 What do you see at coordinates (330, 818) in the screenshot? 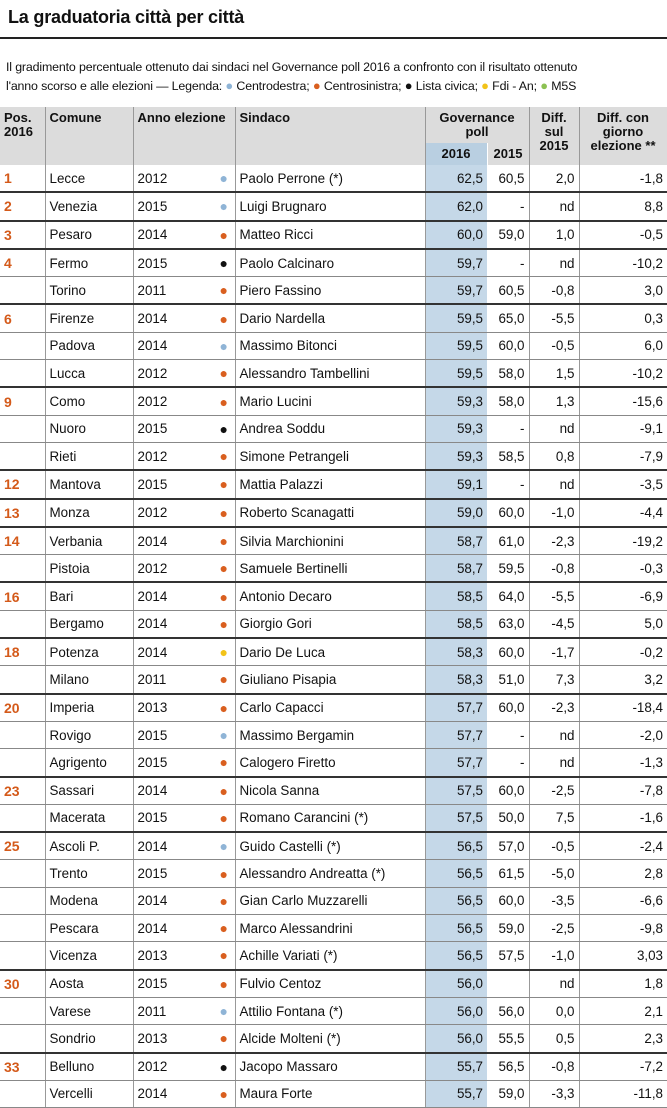
I see `sindaco-cell: Romano Carancini (*)` at bounding box center [330, 818].